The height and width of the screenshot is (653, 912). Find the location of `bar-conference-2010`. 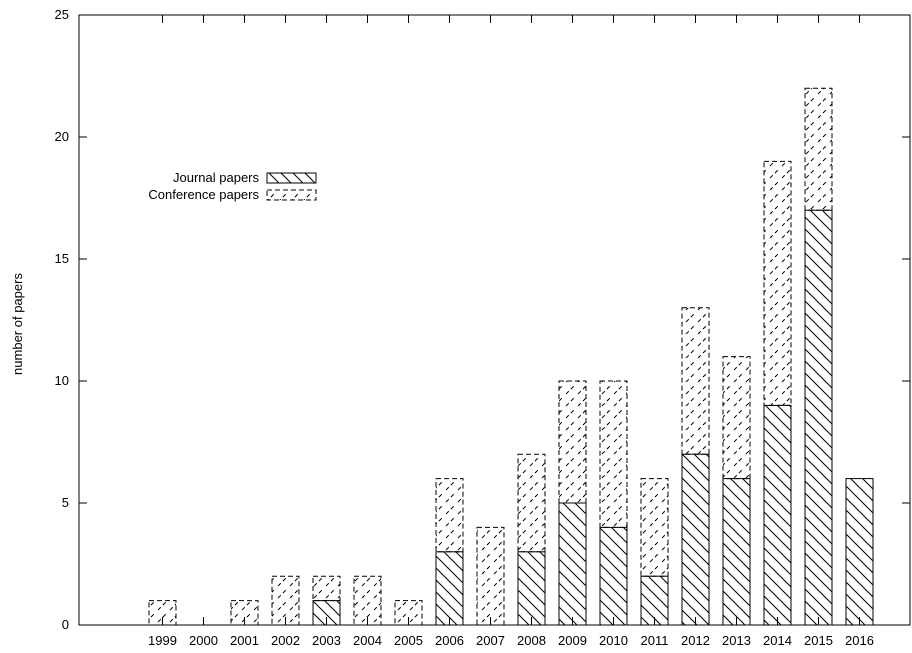

bar-conference-2010 is located at coordinates (613, 454).